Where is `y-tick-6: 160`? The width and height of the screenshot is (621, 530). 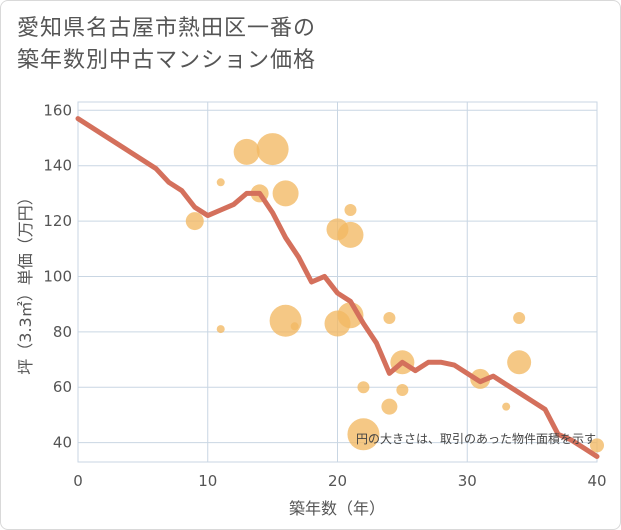 y-tick-6: 160 is located at coordinates (57, 110).